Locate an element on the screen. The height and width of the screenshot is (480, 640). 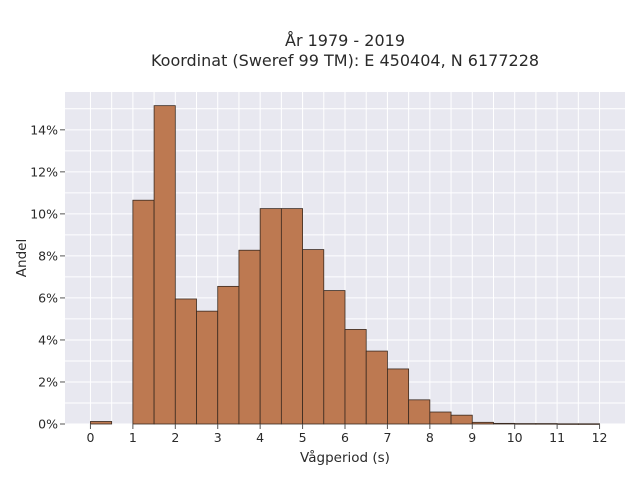
x-tick-label: 5 is located at coordinates (303, 437).